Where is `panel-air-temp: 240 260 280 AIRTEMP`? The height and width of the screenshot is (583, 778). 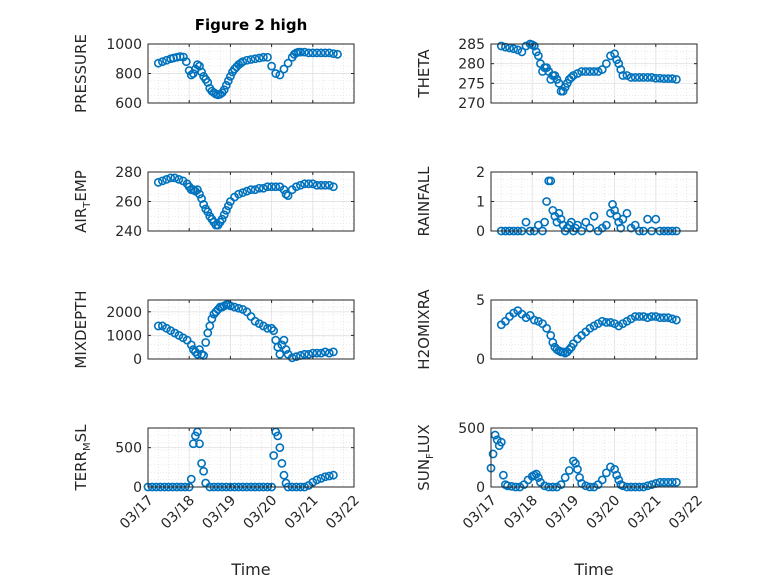
panel-air-temp: 240 260 280 AIRTEMP is located at coordinates (213, 202).